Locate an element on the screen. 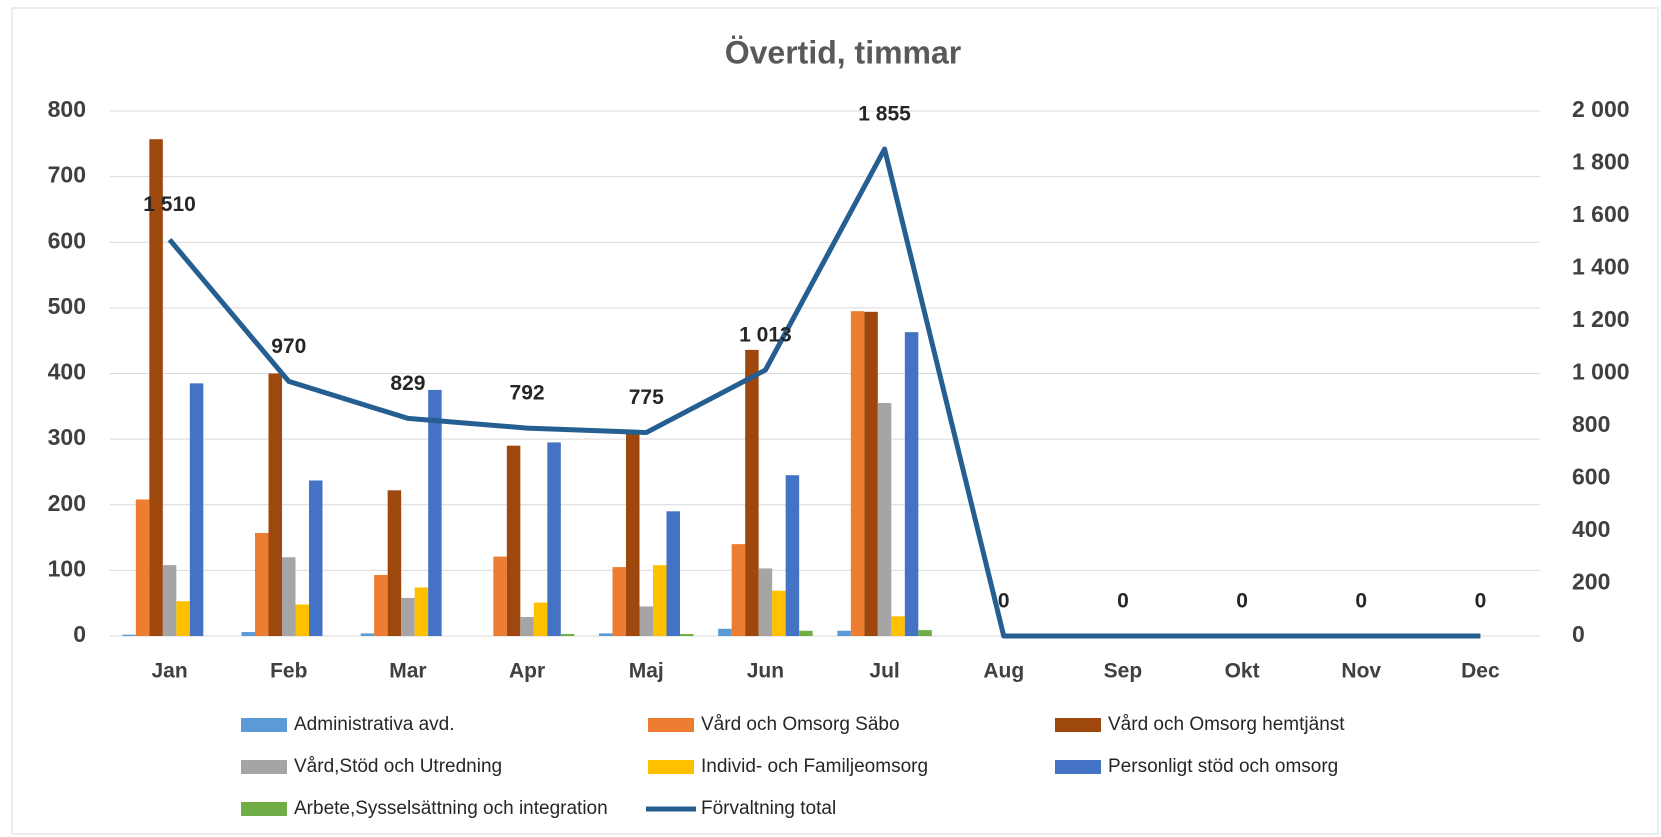  legend-label: Individ- och Familjeomsorg is located at coordinates (814, 766).